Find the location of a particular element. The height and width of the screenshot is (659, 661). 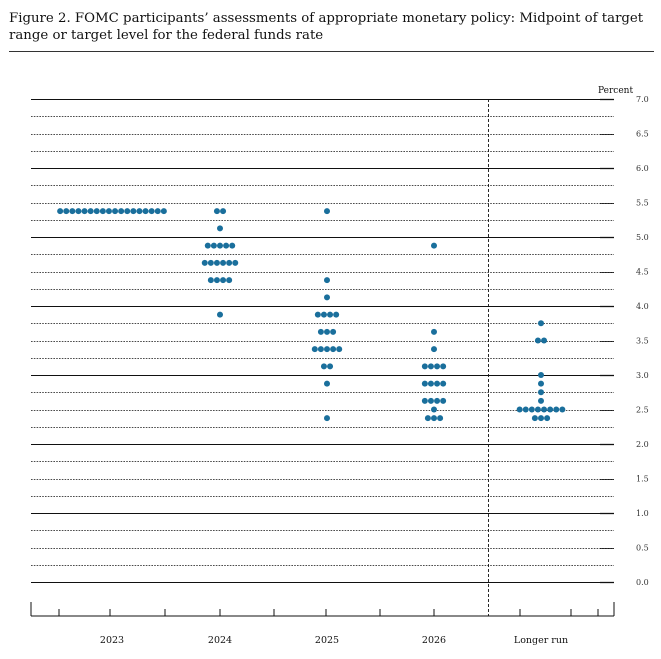

title-rule is located at coordinates (331, 51).